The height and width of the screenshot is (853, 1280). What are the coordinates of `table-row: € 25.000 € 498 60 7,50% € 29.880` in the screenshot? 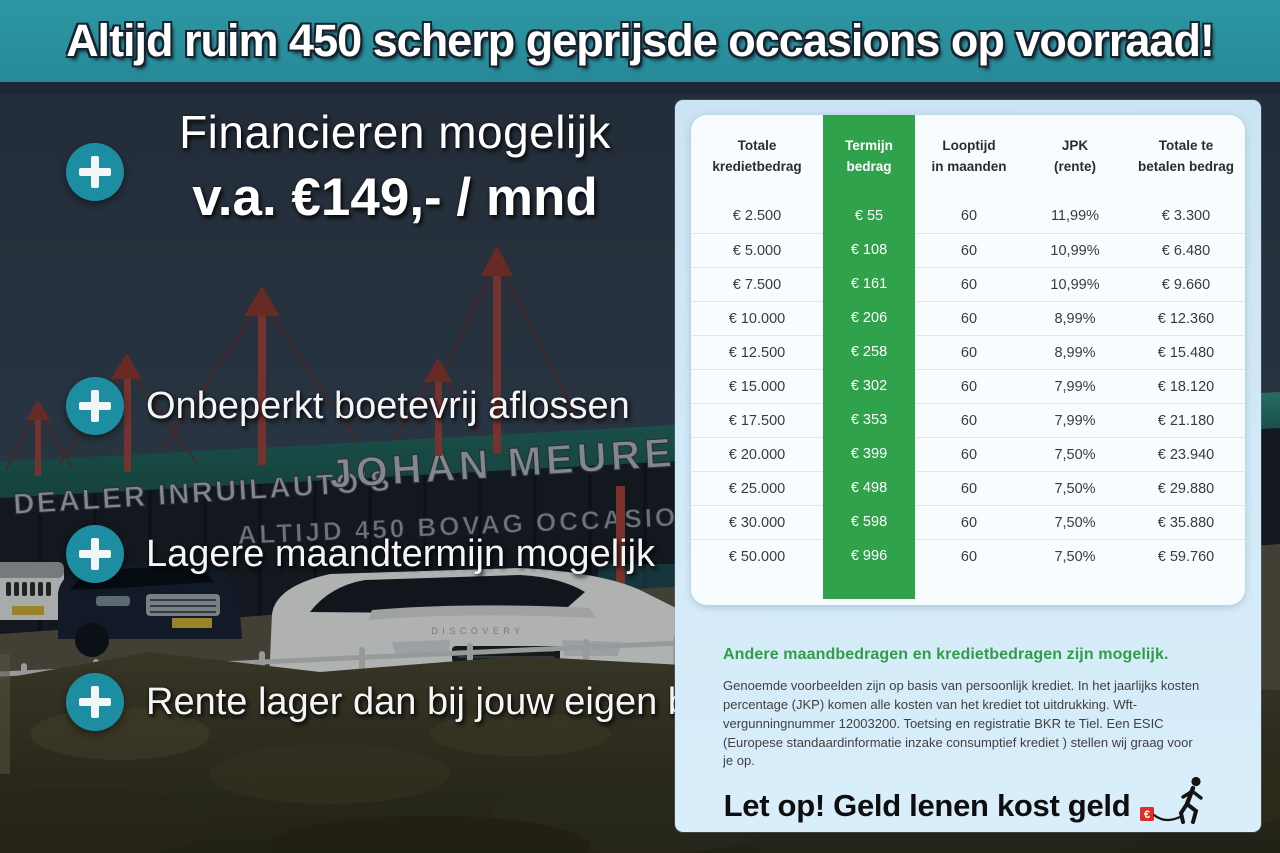 It's located at (968, 489).